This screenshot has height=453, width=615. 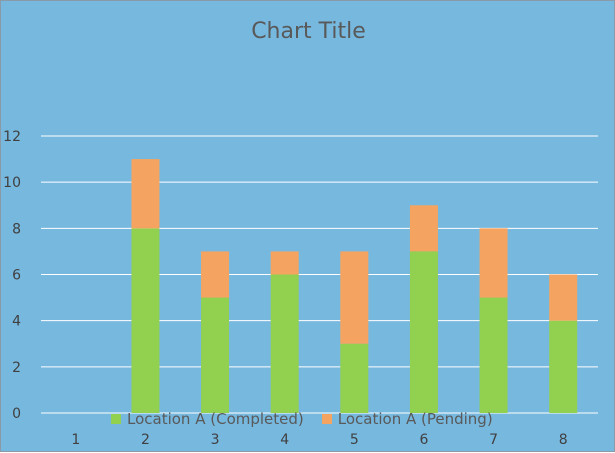 I want to click on chart-title: Chart Title, so click(x=308, y=31).